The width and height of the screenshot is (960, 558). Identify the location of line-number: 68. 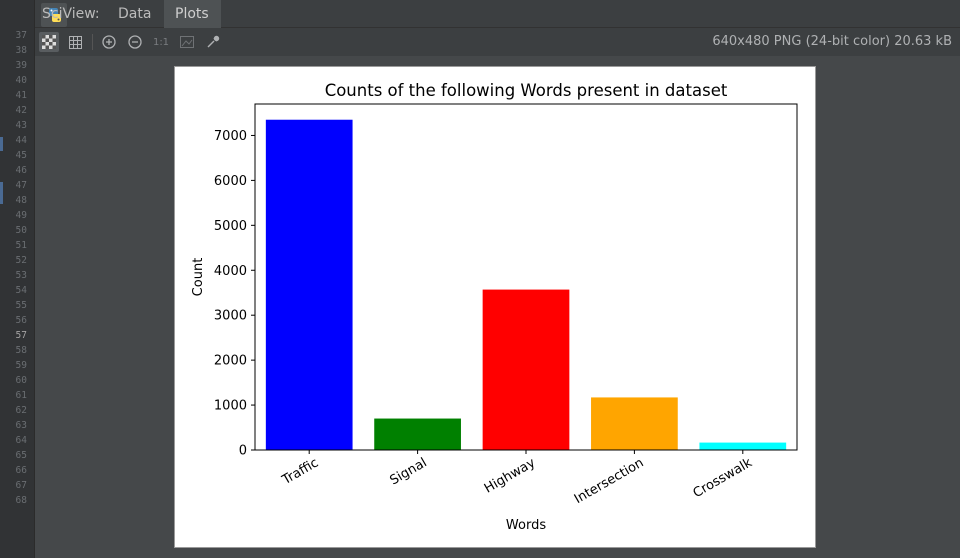
(21, 500).